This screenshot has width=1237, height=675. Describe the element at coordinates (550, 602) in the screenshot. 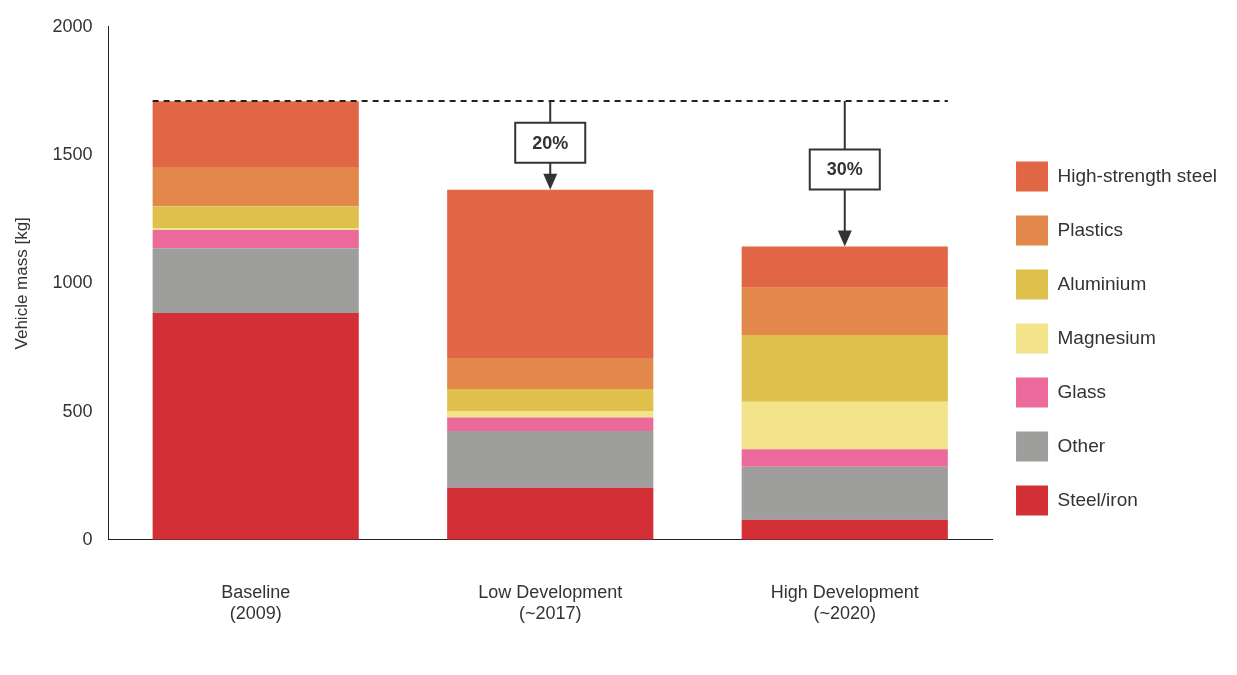

I see `x-tick-label: Low Development (~2017)` at that location.